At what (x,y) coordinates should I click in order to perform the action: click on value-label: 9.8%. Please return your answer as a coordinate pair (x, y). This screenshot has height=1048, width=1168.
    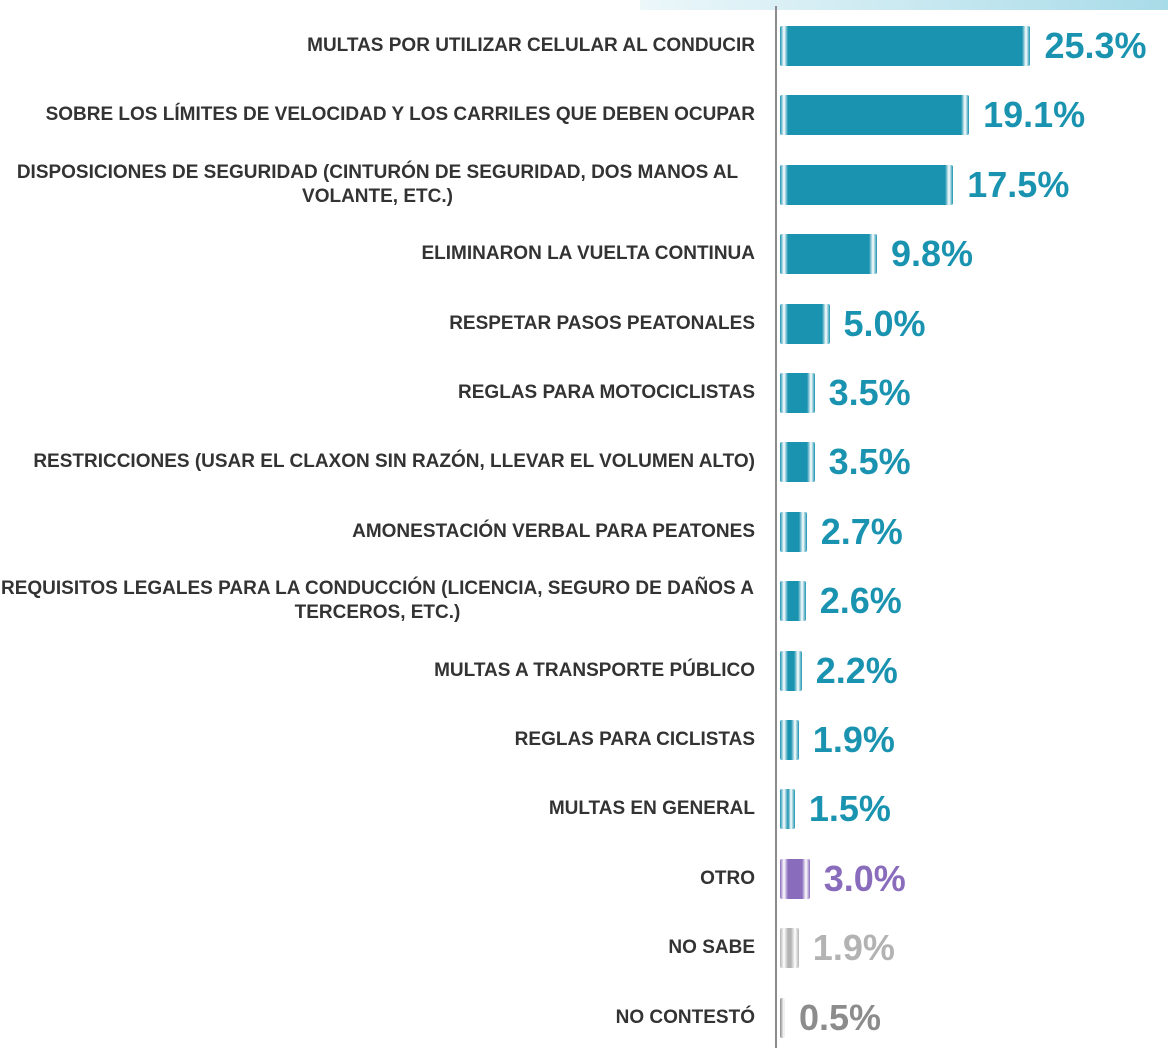
    Looking at the image, I should click on (932, 254).